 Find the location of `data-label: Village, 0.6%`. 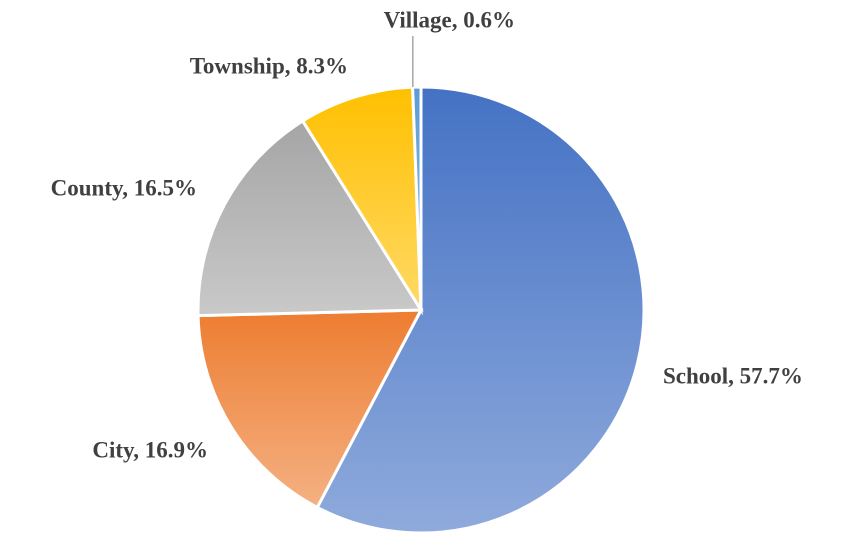

data-label: Village, 0.6% is located at coordinates (449, 19).